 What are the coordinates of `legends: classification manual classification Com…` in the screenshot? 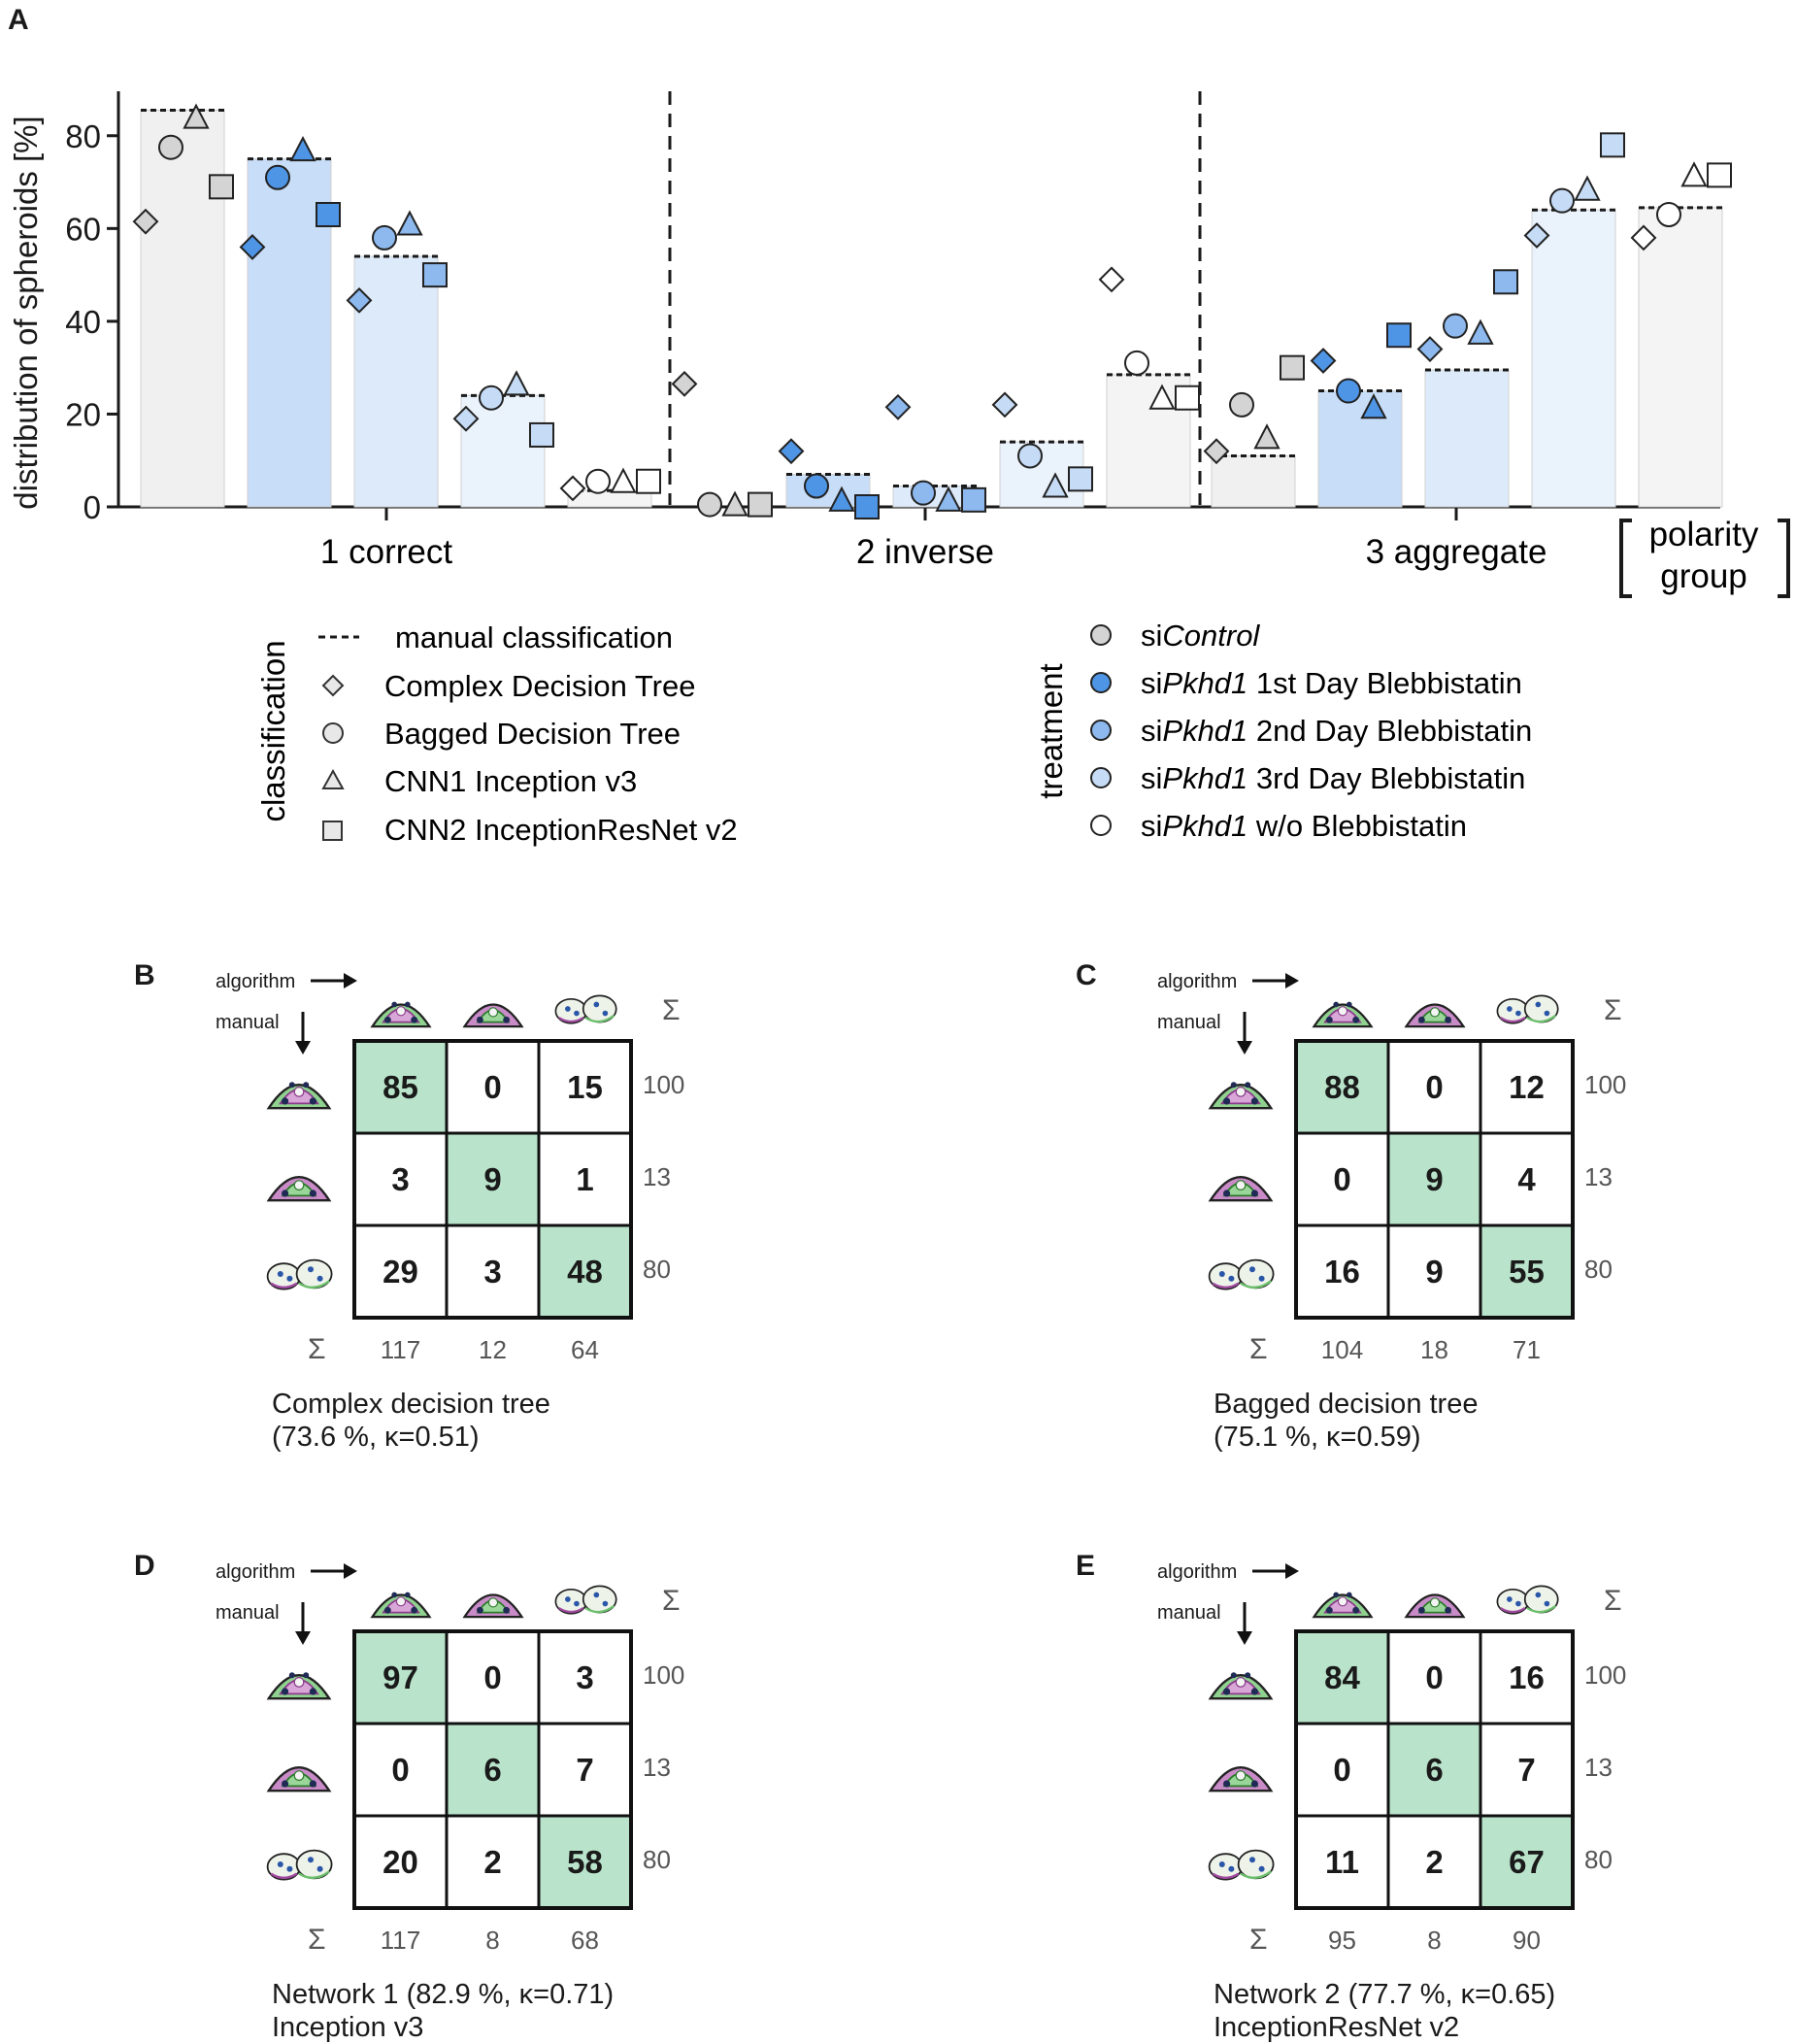 It's located at (893, 733).